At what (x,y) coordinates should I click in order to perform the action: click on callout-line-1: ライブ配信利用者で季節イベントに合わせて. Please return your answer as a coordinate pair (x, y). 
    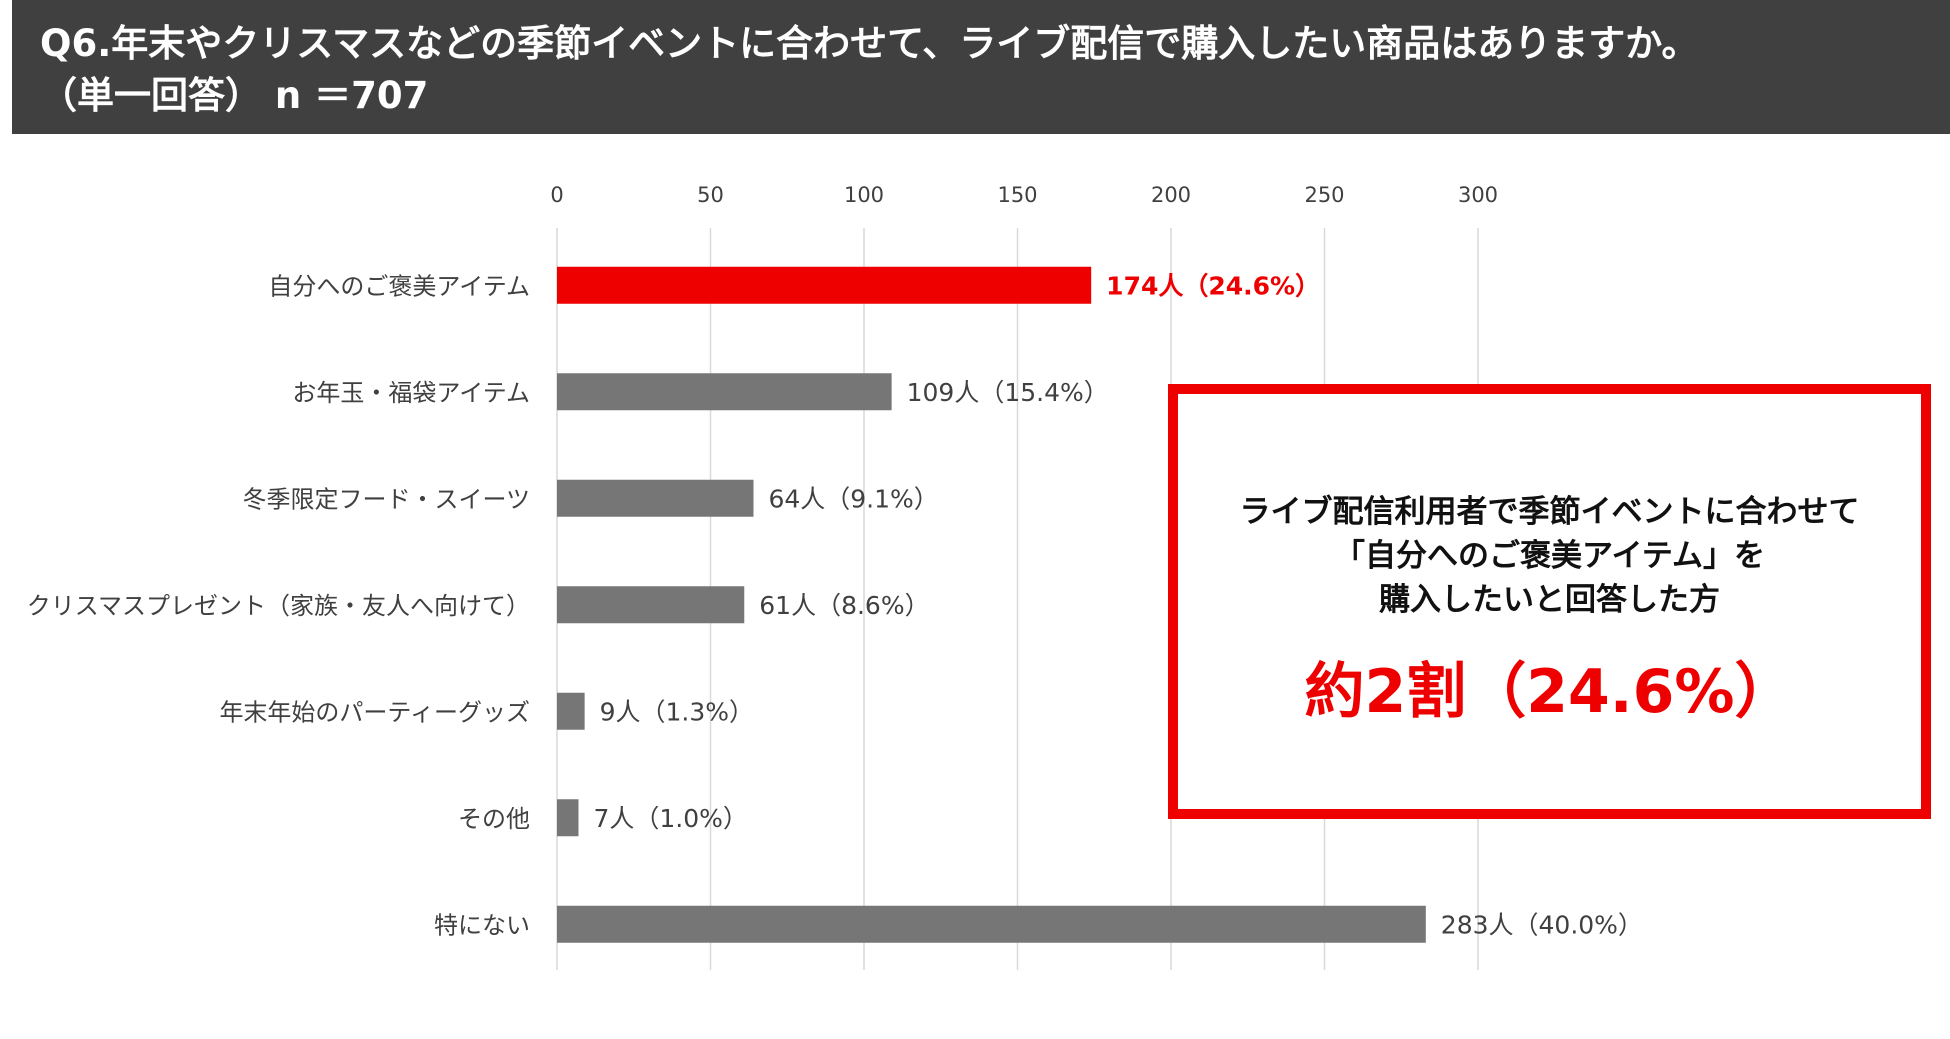
    Looking at the image, I should click on (1549, 512).